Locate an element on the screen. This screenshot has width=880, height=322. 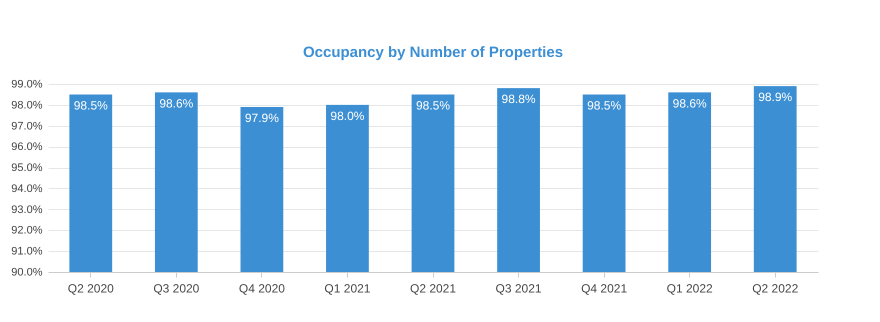
data-label: 98.8% is located at coordinates (519, 99).